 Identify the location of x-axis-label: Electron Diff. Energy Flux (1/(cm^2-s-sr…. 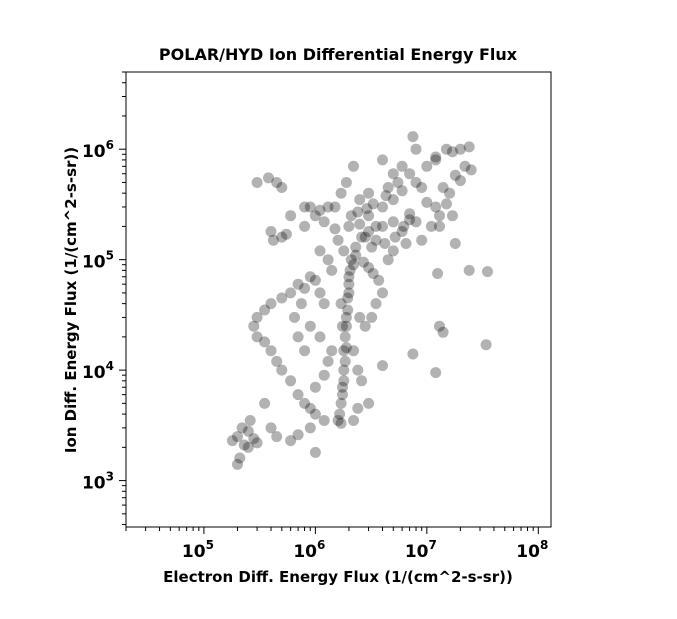
(338, 577).